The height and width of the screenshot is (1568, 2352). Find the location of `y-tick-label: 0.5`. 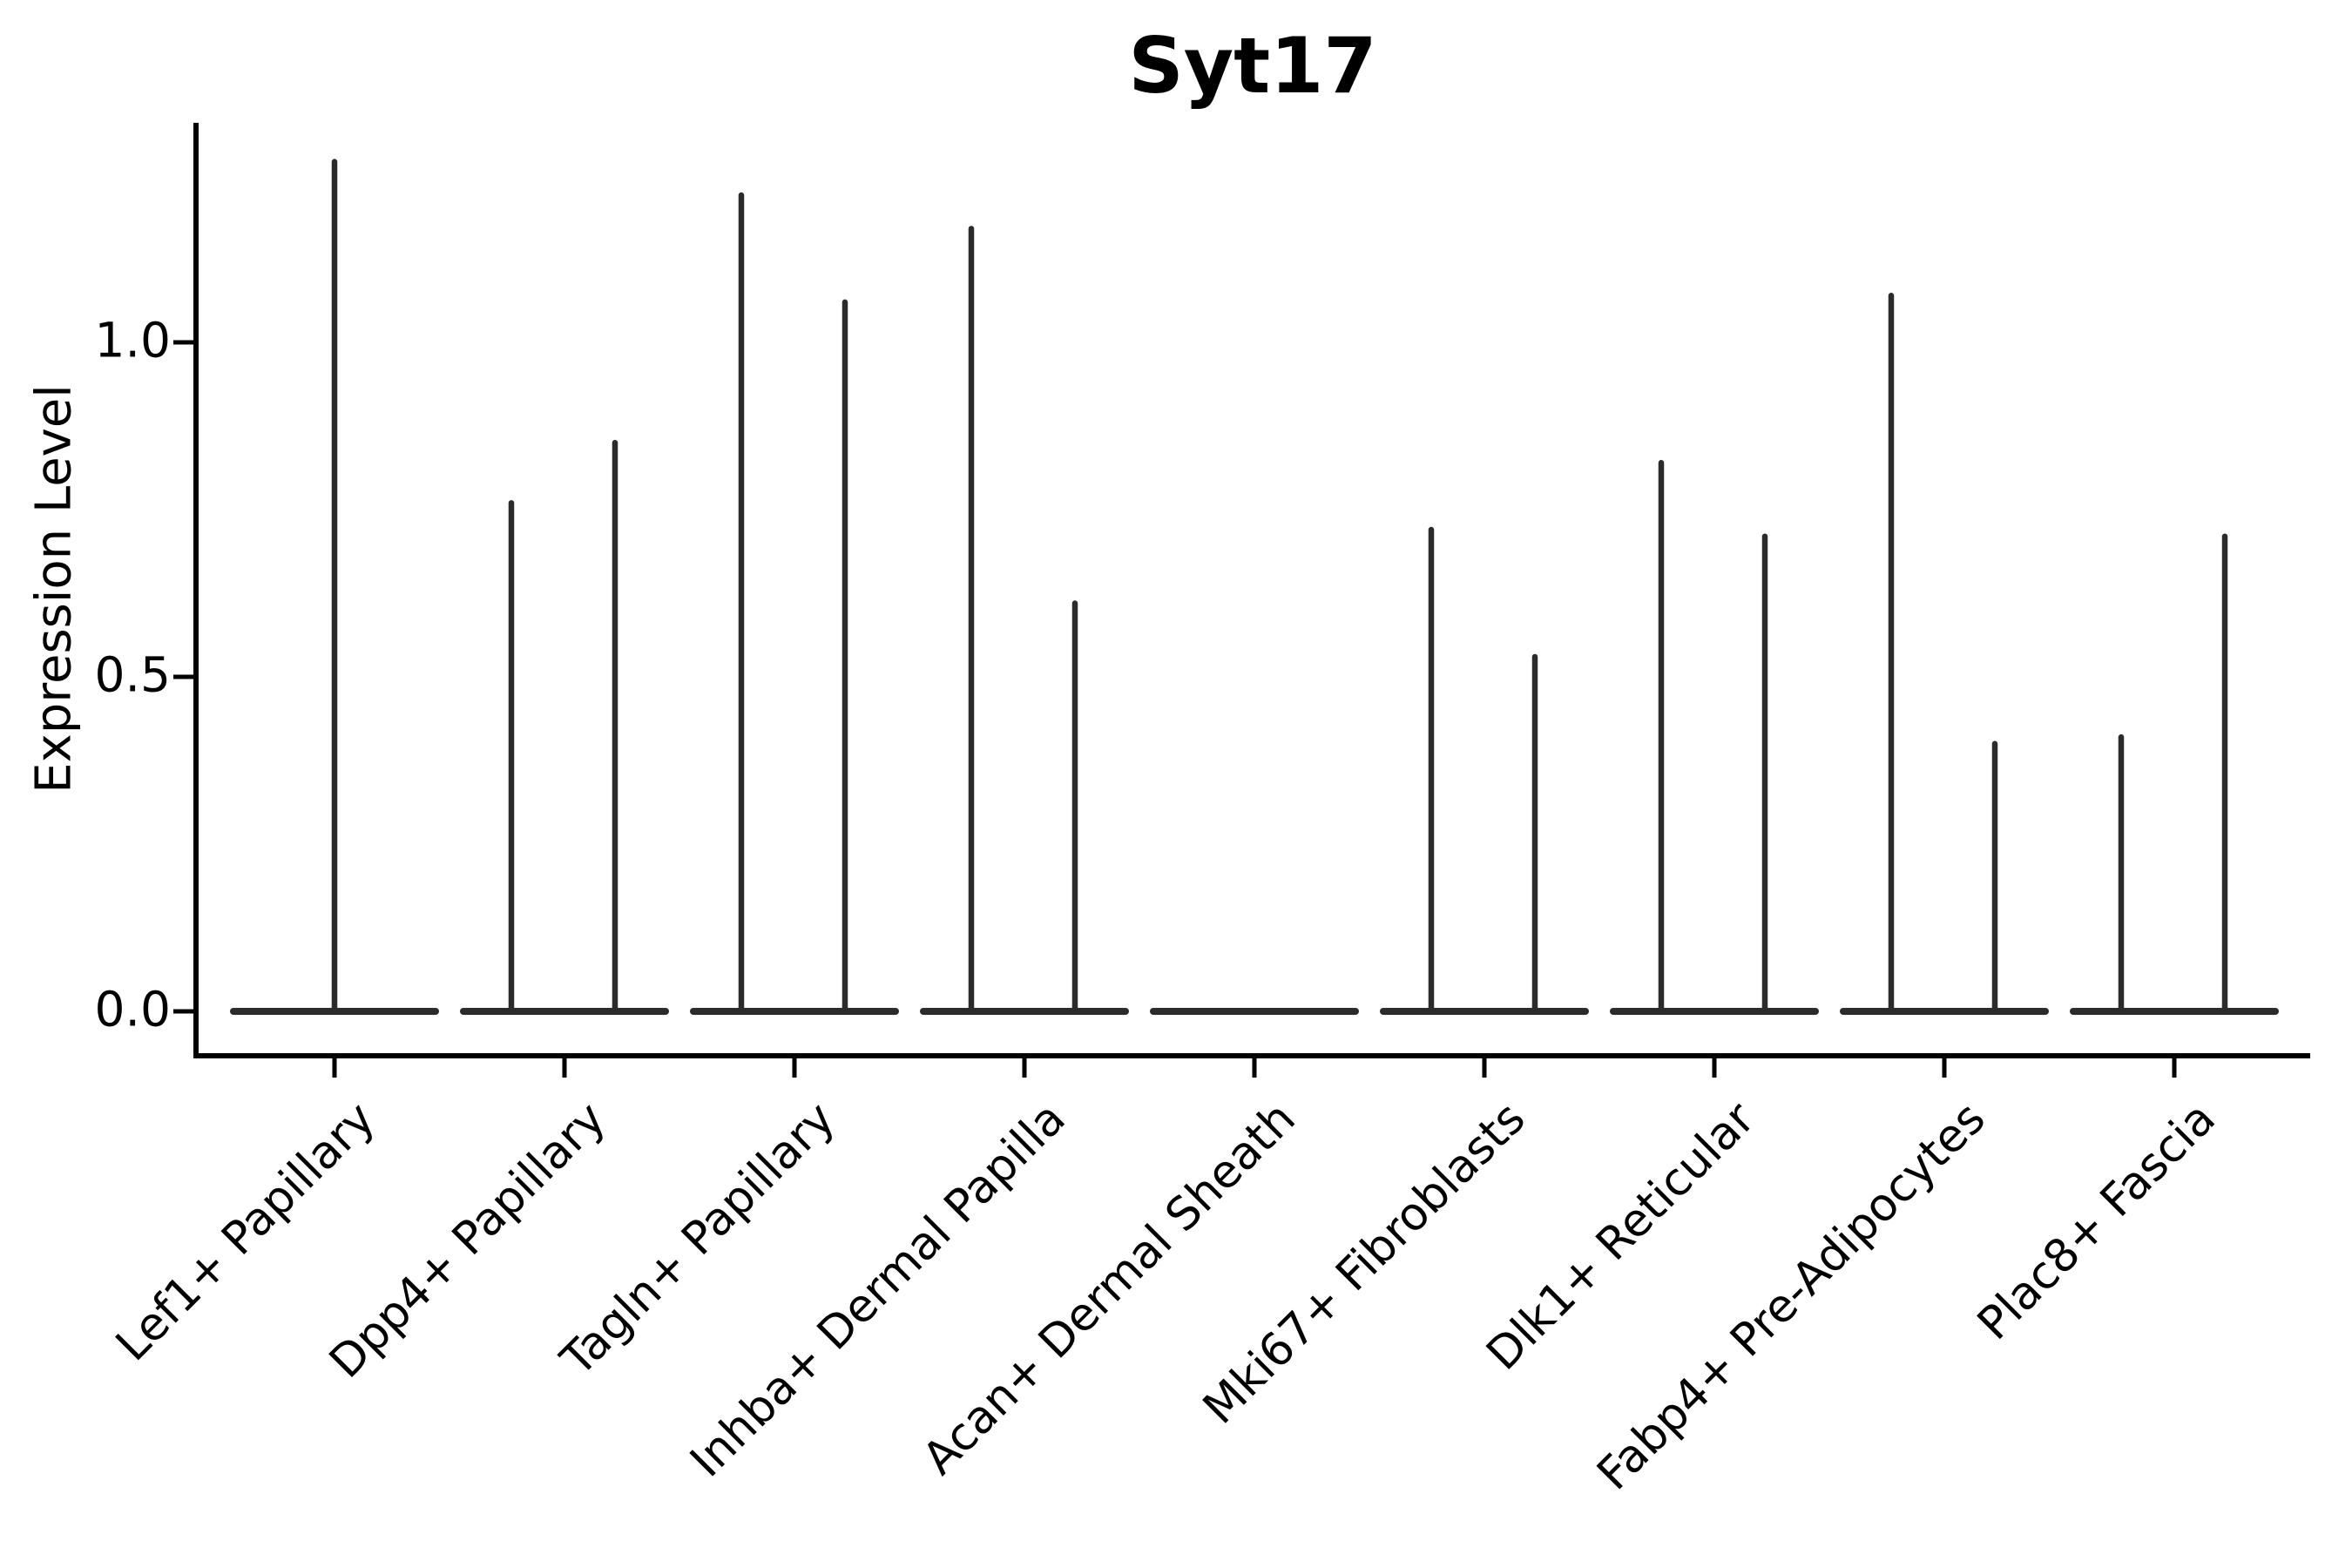

y-tick-label: 0.5 is located at coordinates (132, 674).